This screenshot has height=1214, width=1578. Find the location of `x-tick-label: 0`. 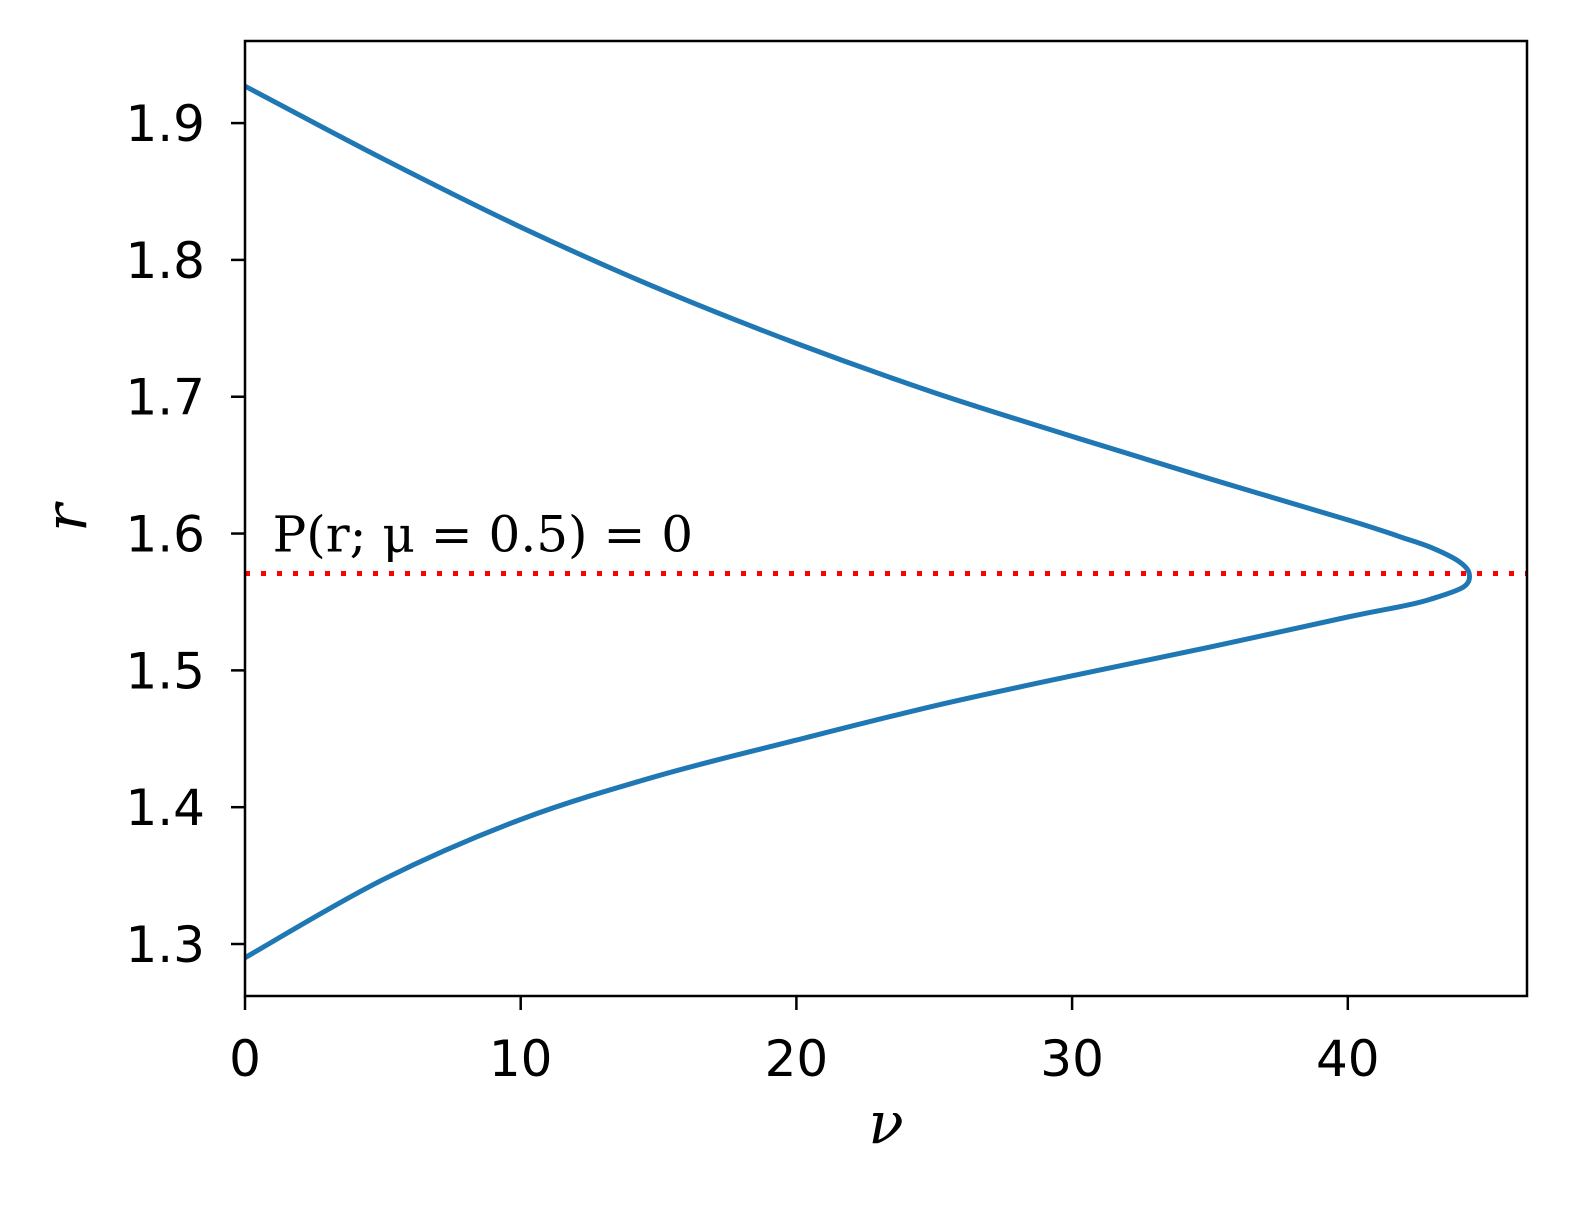

x-tick-label: 0 is located at coordinates (245, 1059).